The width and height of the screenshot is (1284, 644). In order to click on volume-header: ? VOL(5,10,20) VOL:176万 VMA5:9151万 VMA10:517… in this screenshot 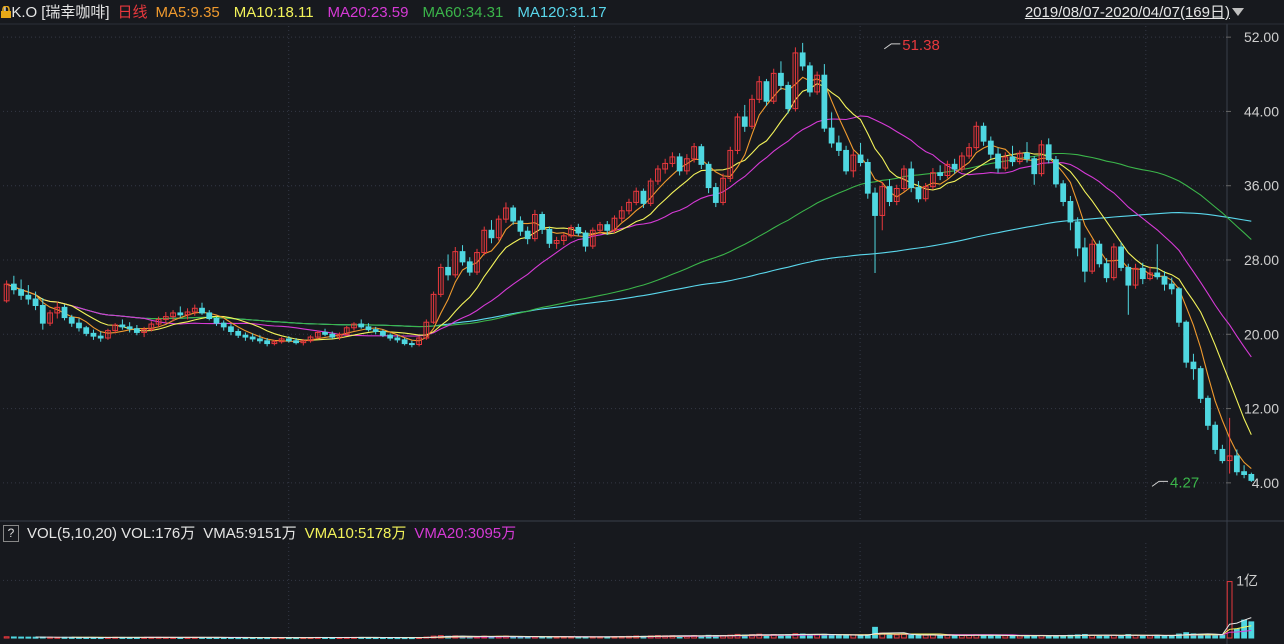, I will do `click(263, 534)`.